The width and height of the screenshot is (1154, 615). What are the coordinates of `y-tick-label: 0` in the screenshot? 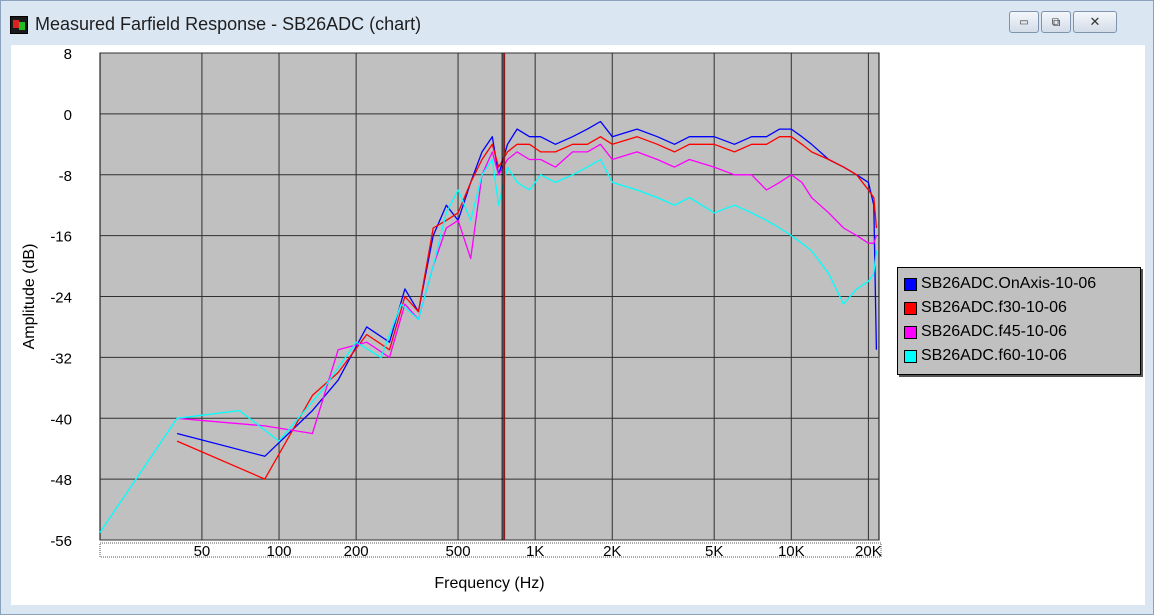 It's located at (68, 115).